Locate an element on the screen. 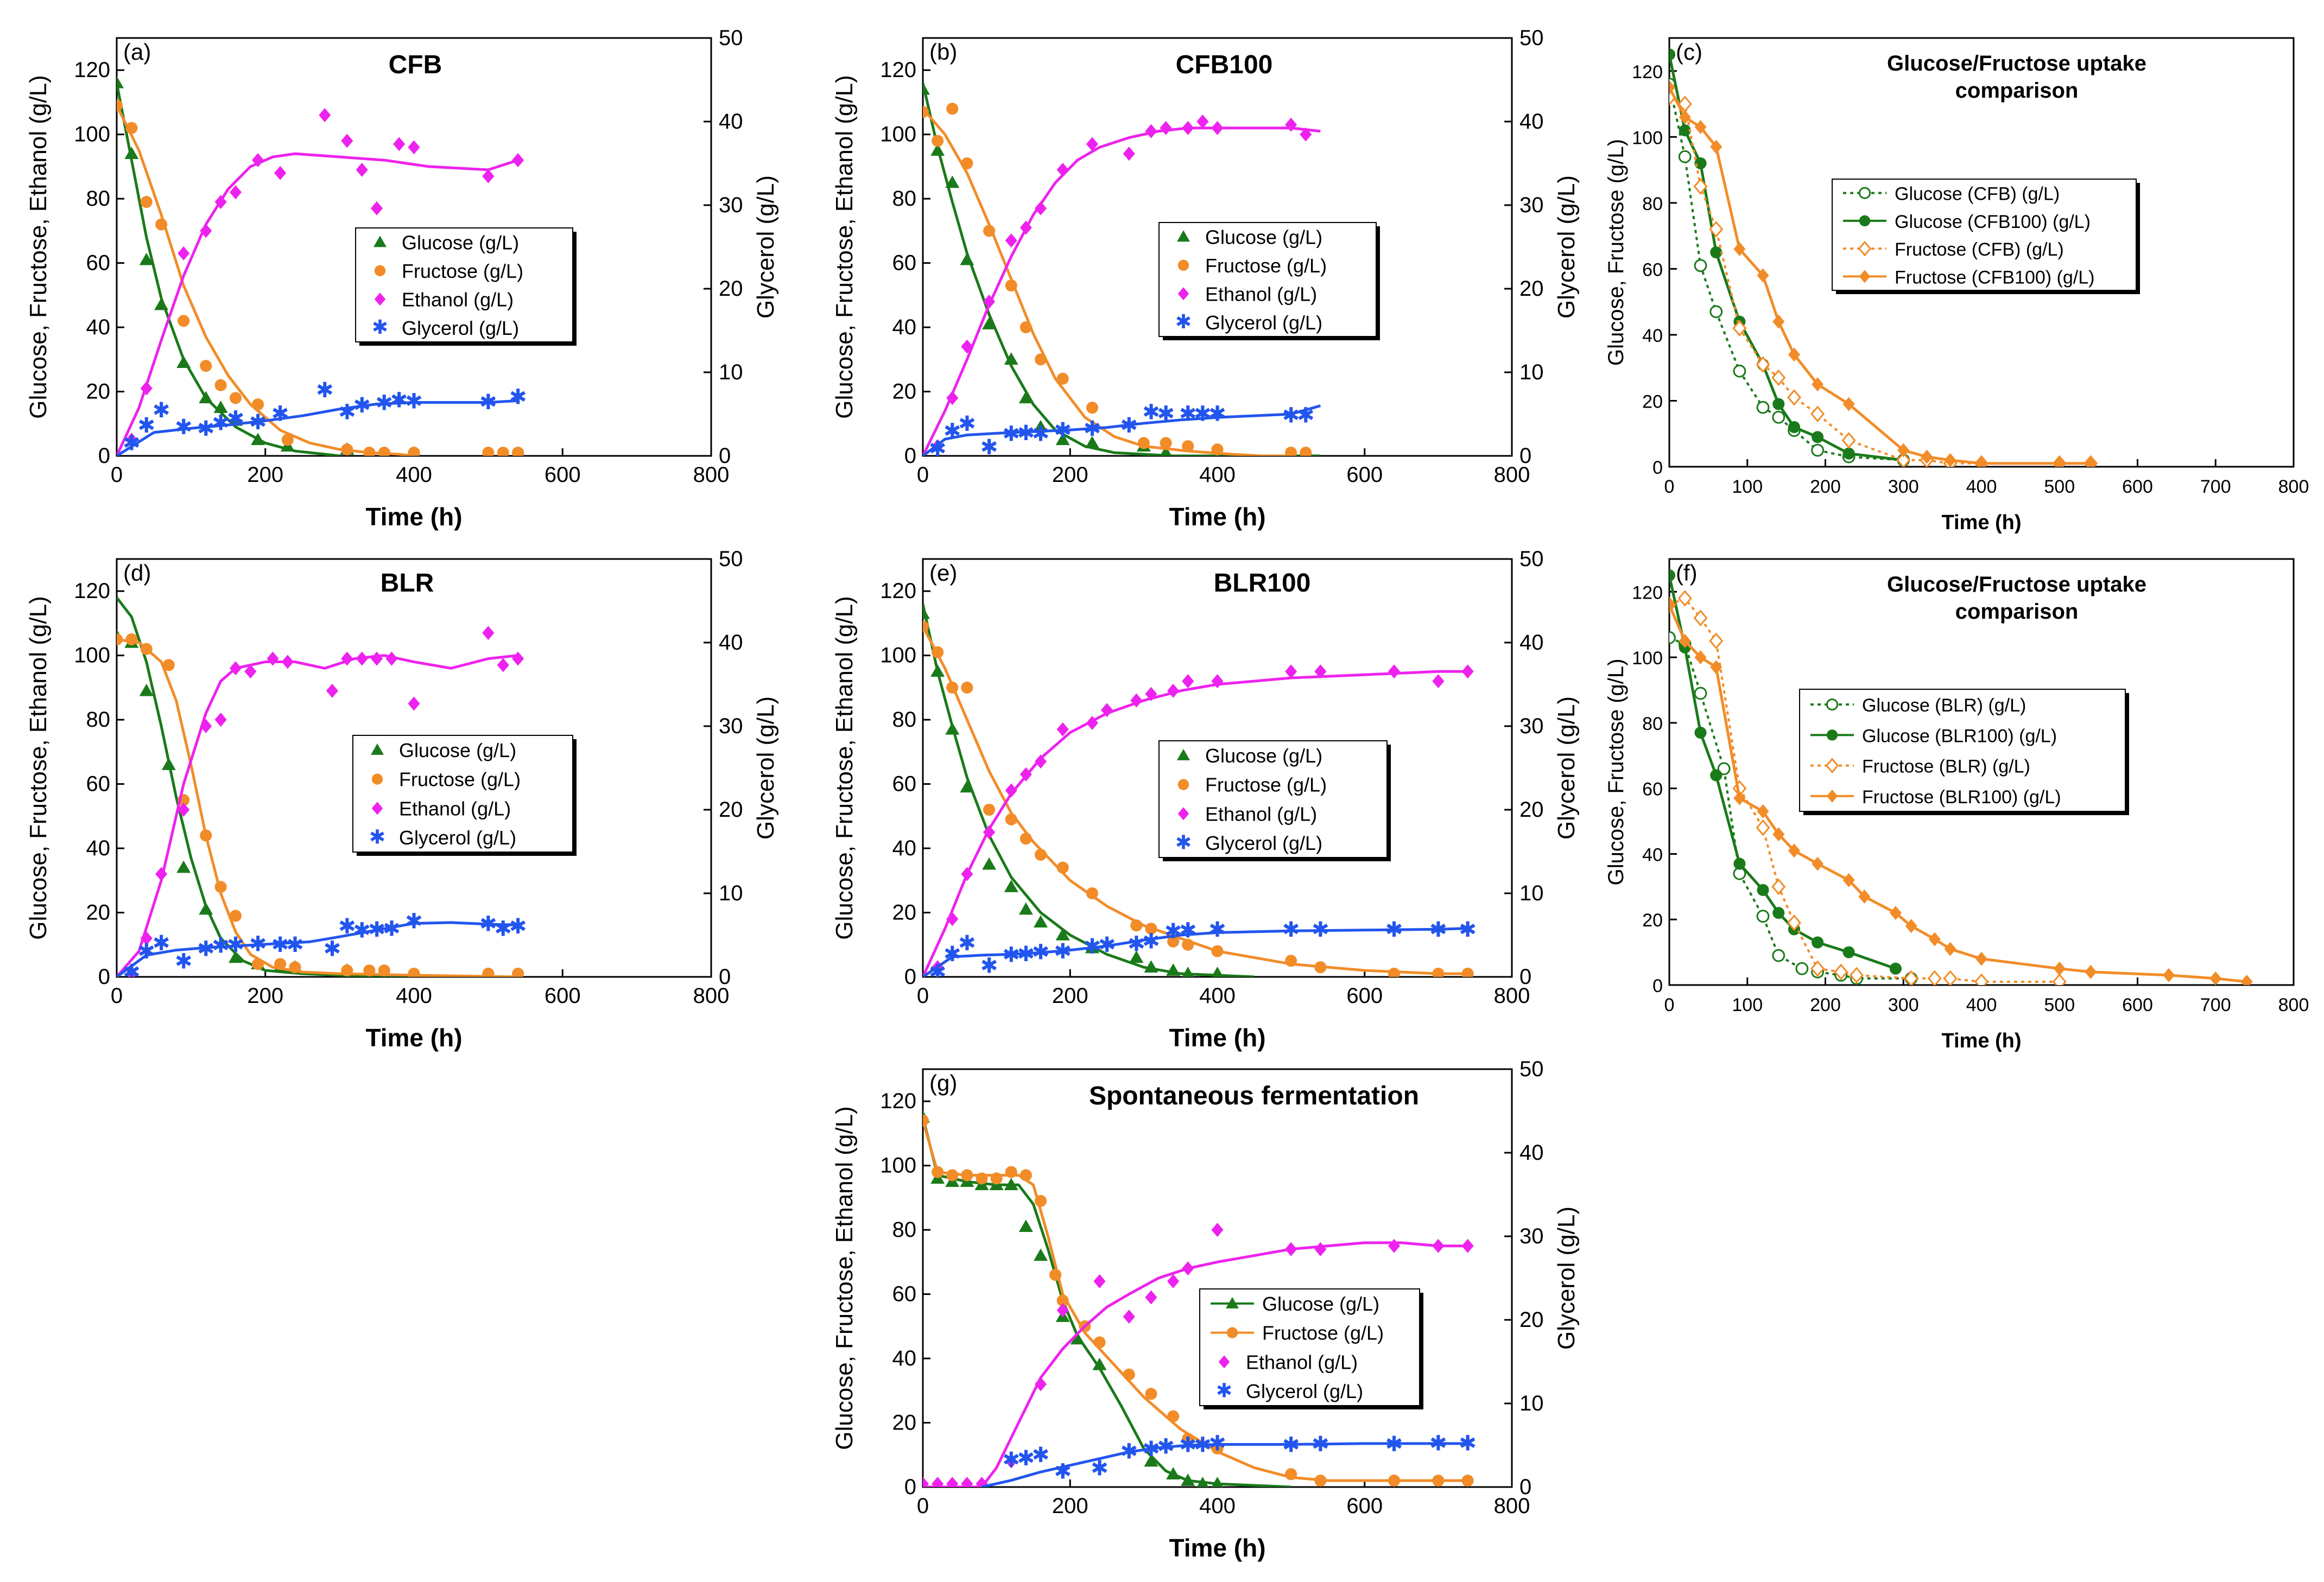 This screenshot has height=1582, width=2324. legend-label: Glucose (CFB100) (g/L) is located at coordinates (1993, 222).